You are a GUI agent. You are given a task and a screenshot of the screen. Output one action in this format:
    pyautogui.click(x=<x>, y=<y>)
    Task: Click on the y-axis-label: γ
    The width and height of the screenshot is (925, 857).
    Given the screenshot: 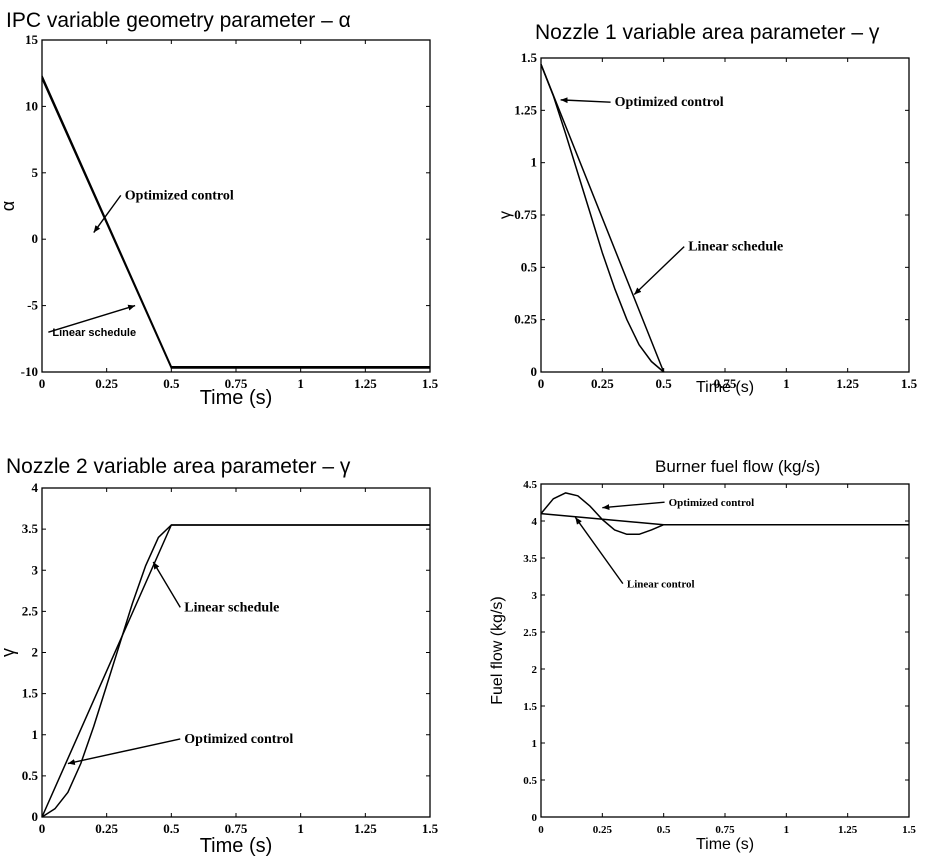 What is the action you would take?
    pyautogui.click(x=9, y=652)
    